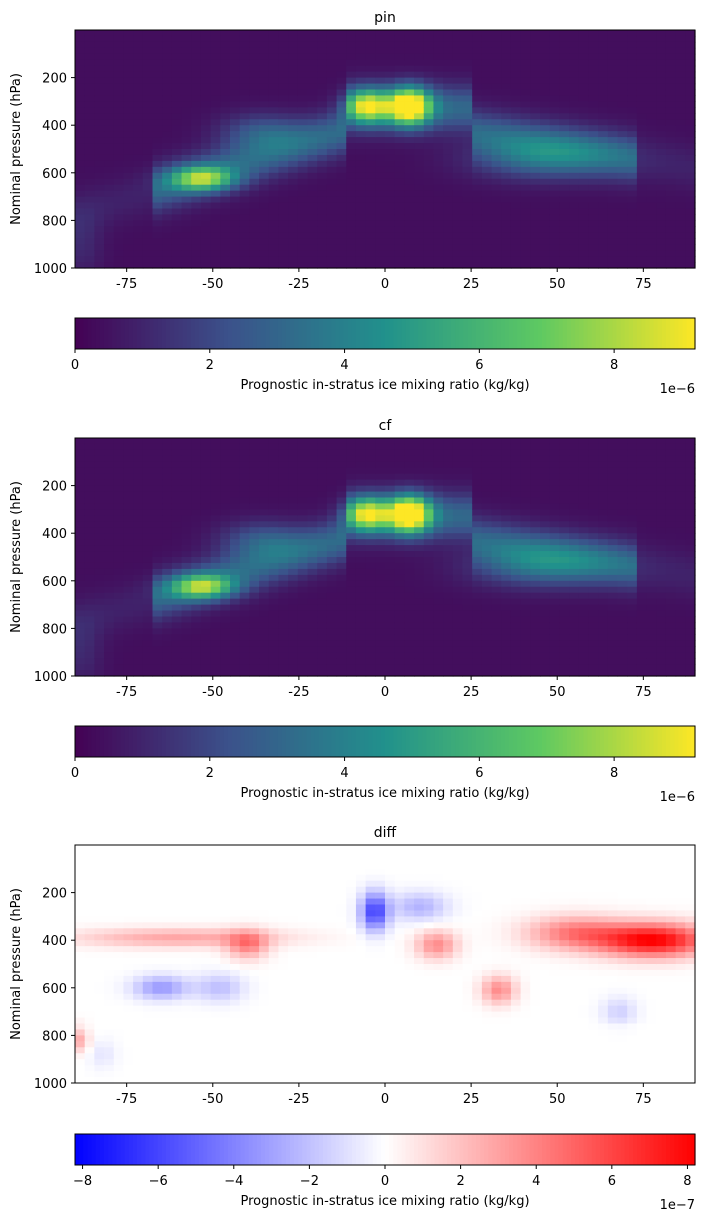 The height and width of the screenshot is (1218, 704). Describe the element at coordinates (385, 333) in the screenshot. I see `colorbar-frame` at that location.